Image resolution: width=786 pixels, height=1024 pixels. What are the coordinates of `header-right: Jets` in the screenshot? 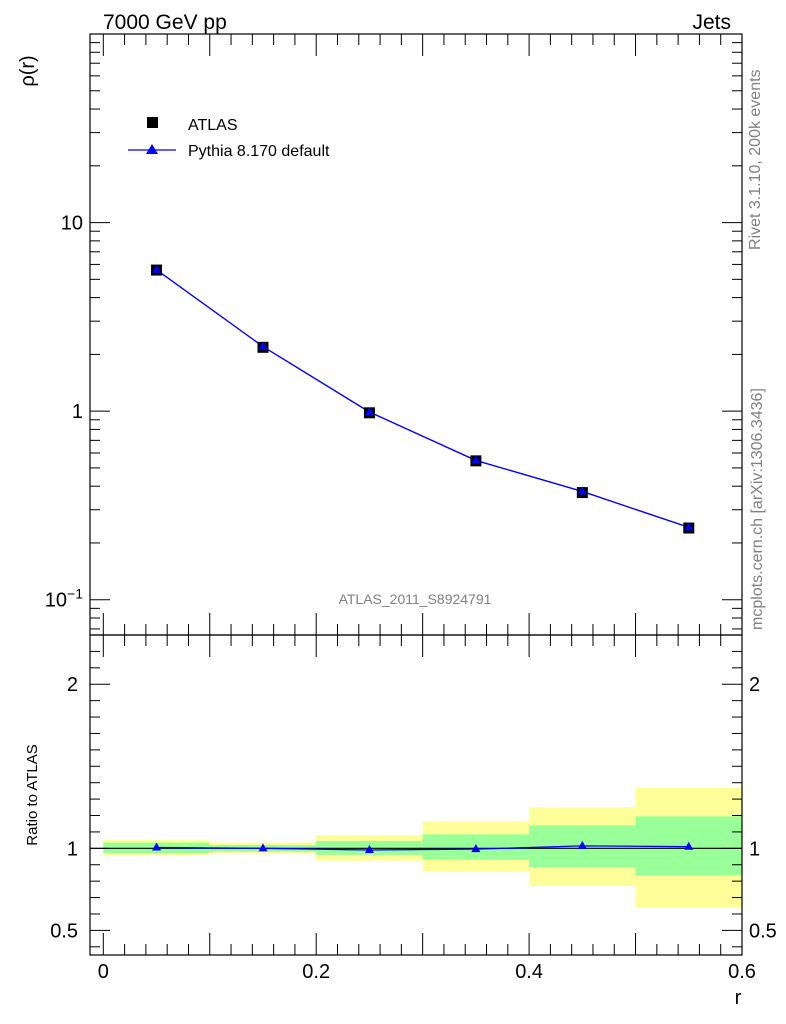 It's located at (711, 22).